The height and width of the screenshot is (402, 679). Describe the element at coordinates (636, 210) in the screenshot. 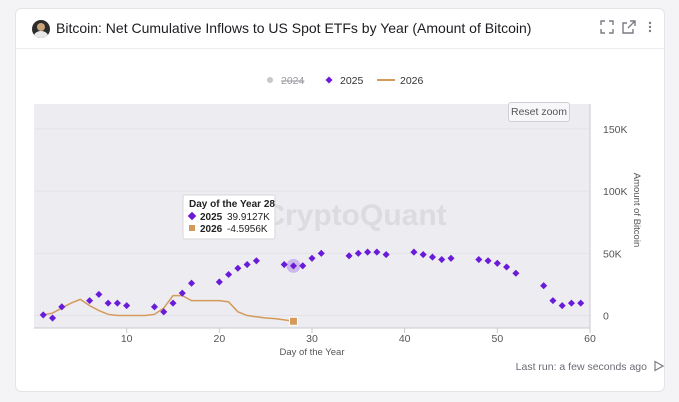

I see `y-axis-title: Amount of Bitcoin` at that location.